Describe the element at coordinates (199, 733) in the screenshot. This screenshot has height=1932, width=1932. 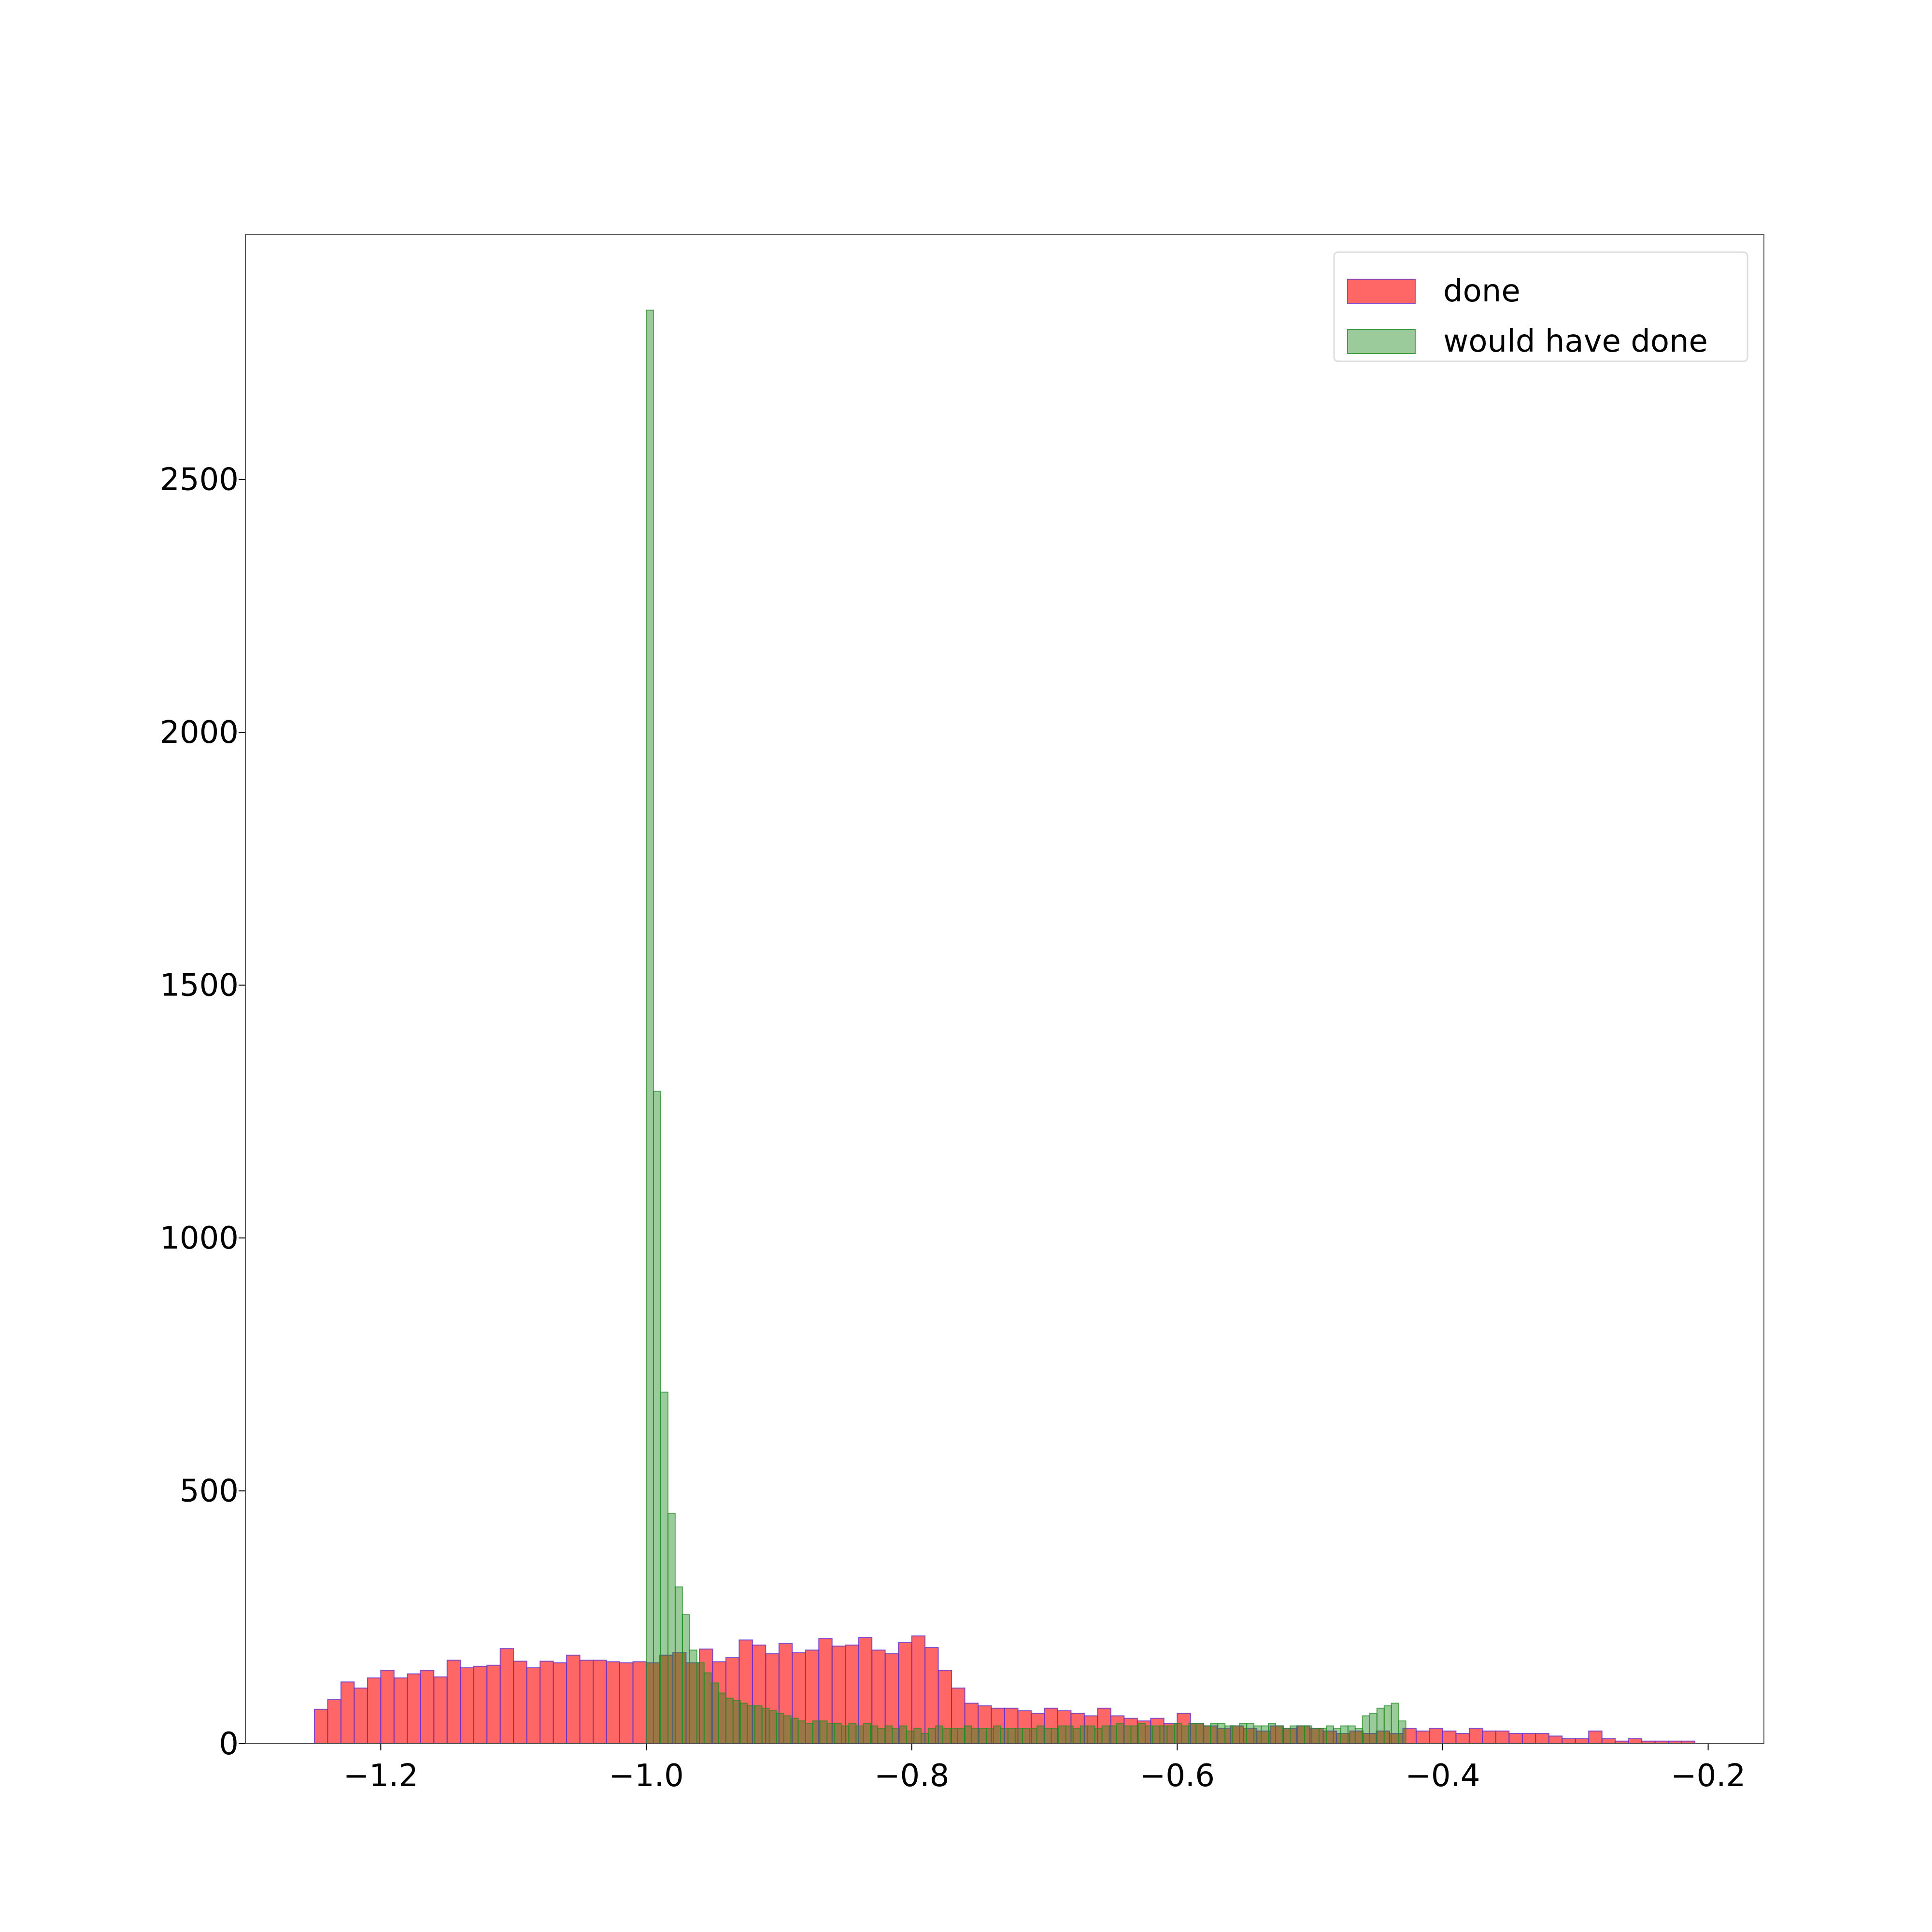
I see `y-tick-label: 2000` at that location.